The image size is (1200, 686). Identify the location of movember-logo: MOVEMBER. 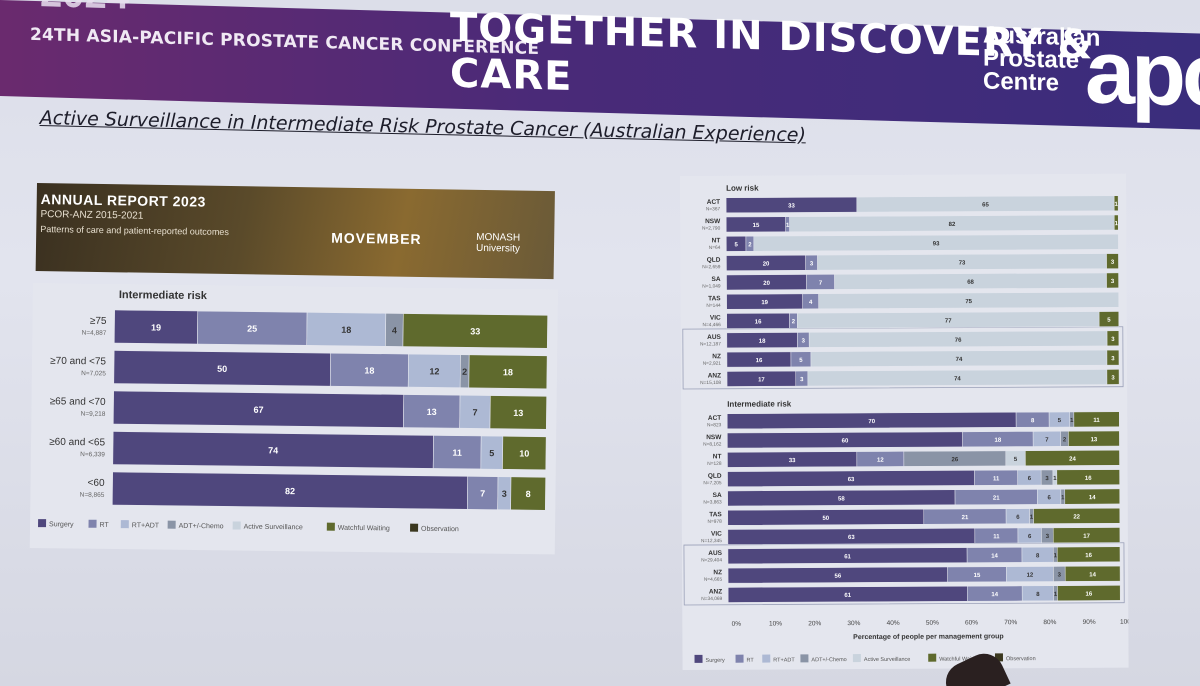
(376, 238).